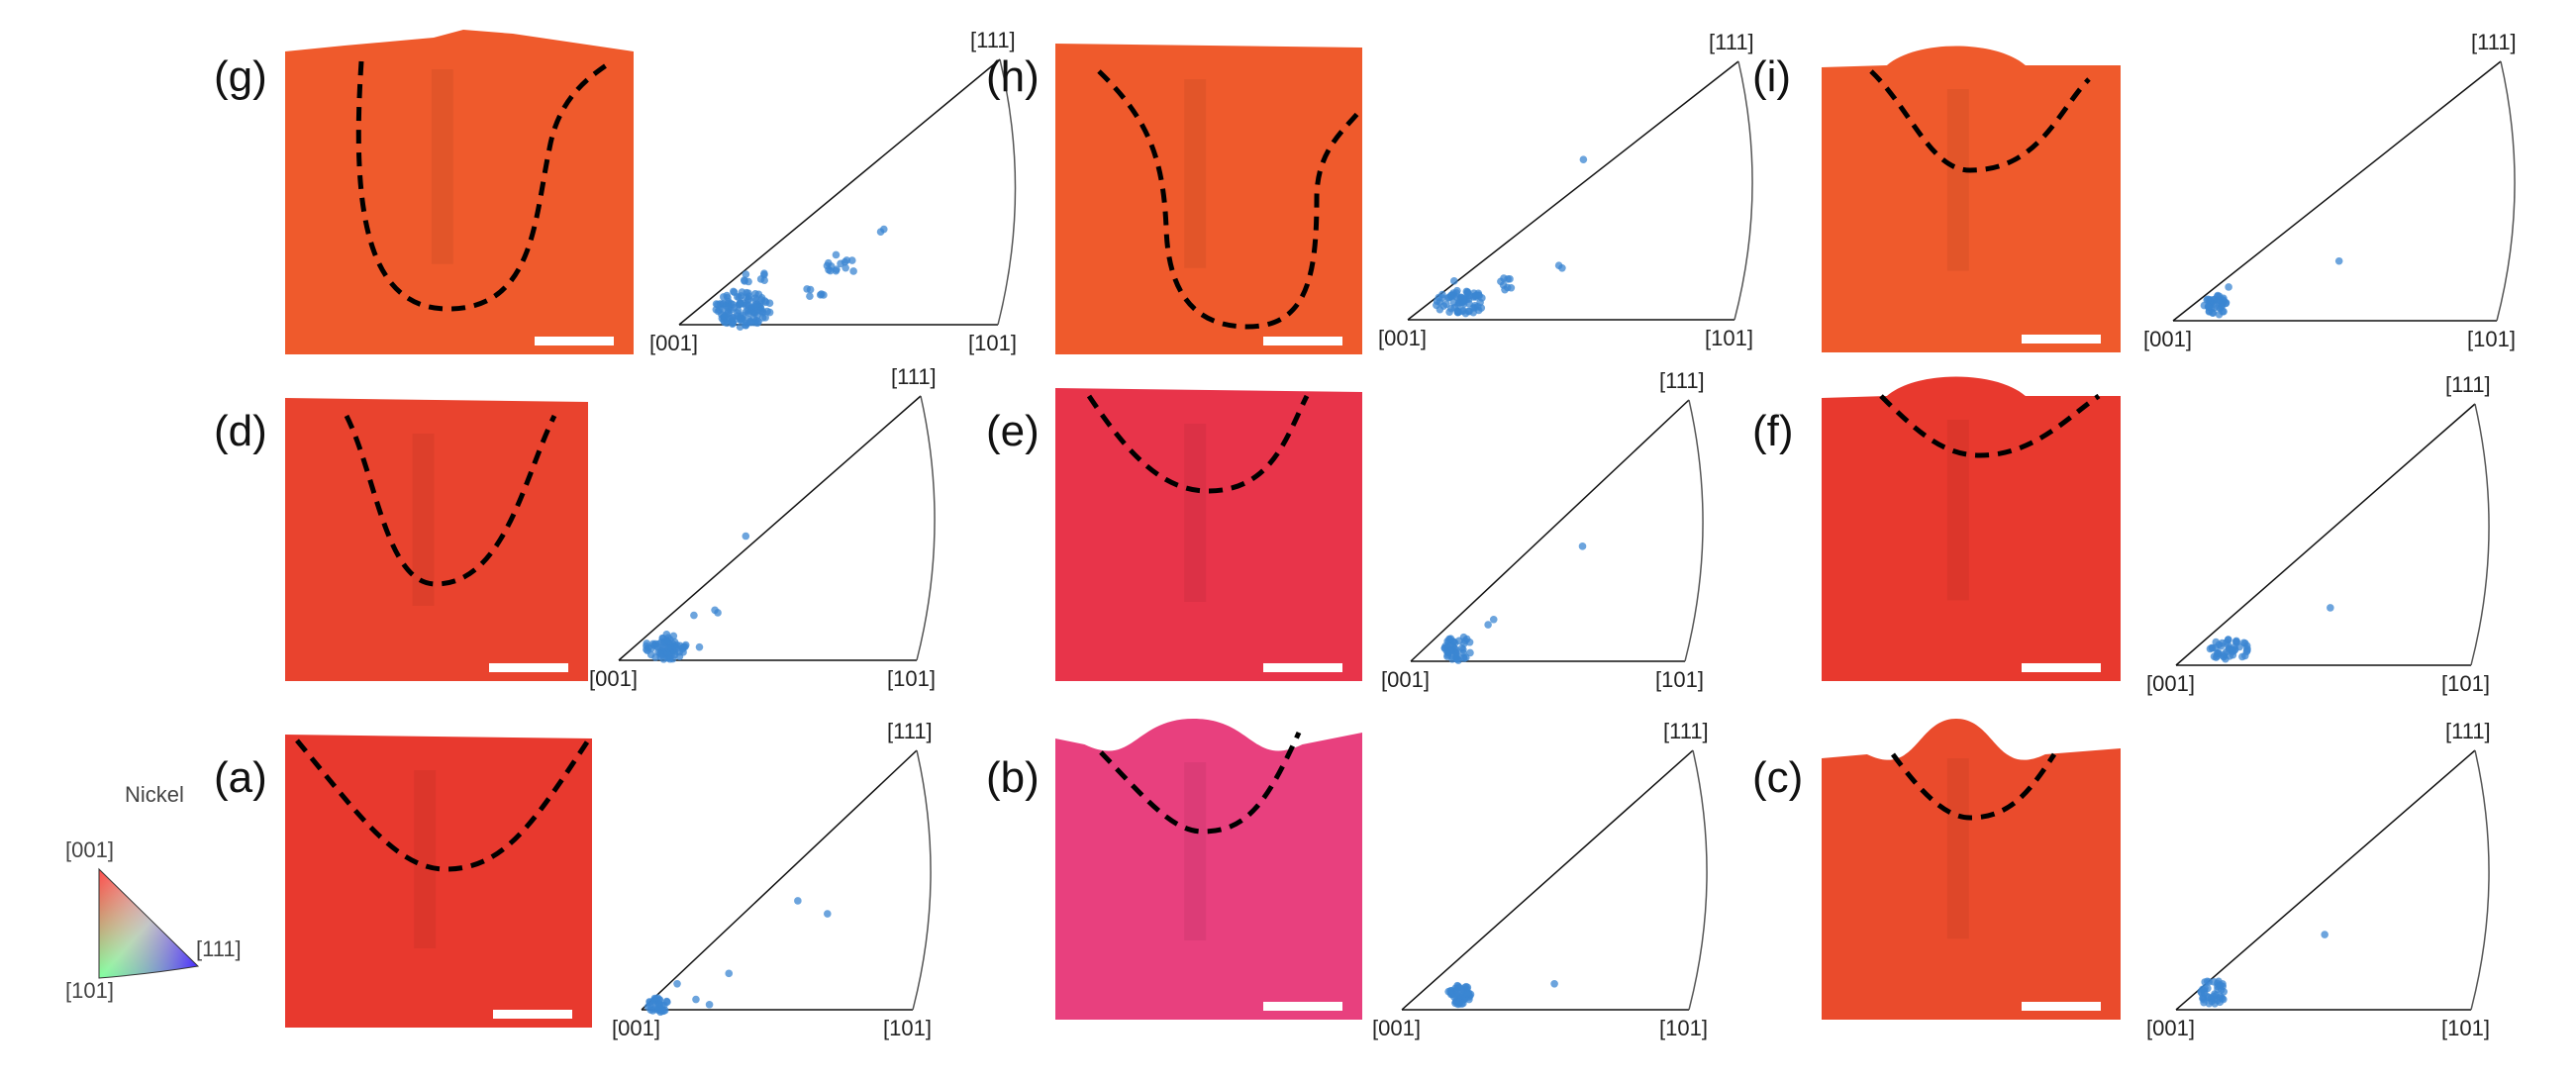 The height and width of the screenshot is (1083, 2576). I want to click on panel-label: (b), so click(1013, 777).